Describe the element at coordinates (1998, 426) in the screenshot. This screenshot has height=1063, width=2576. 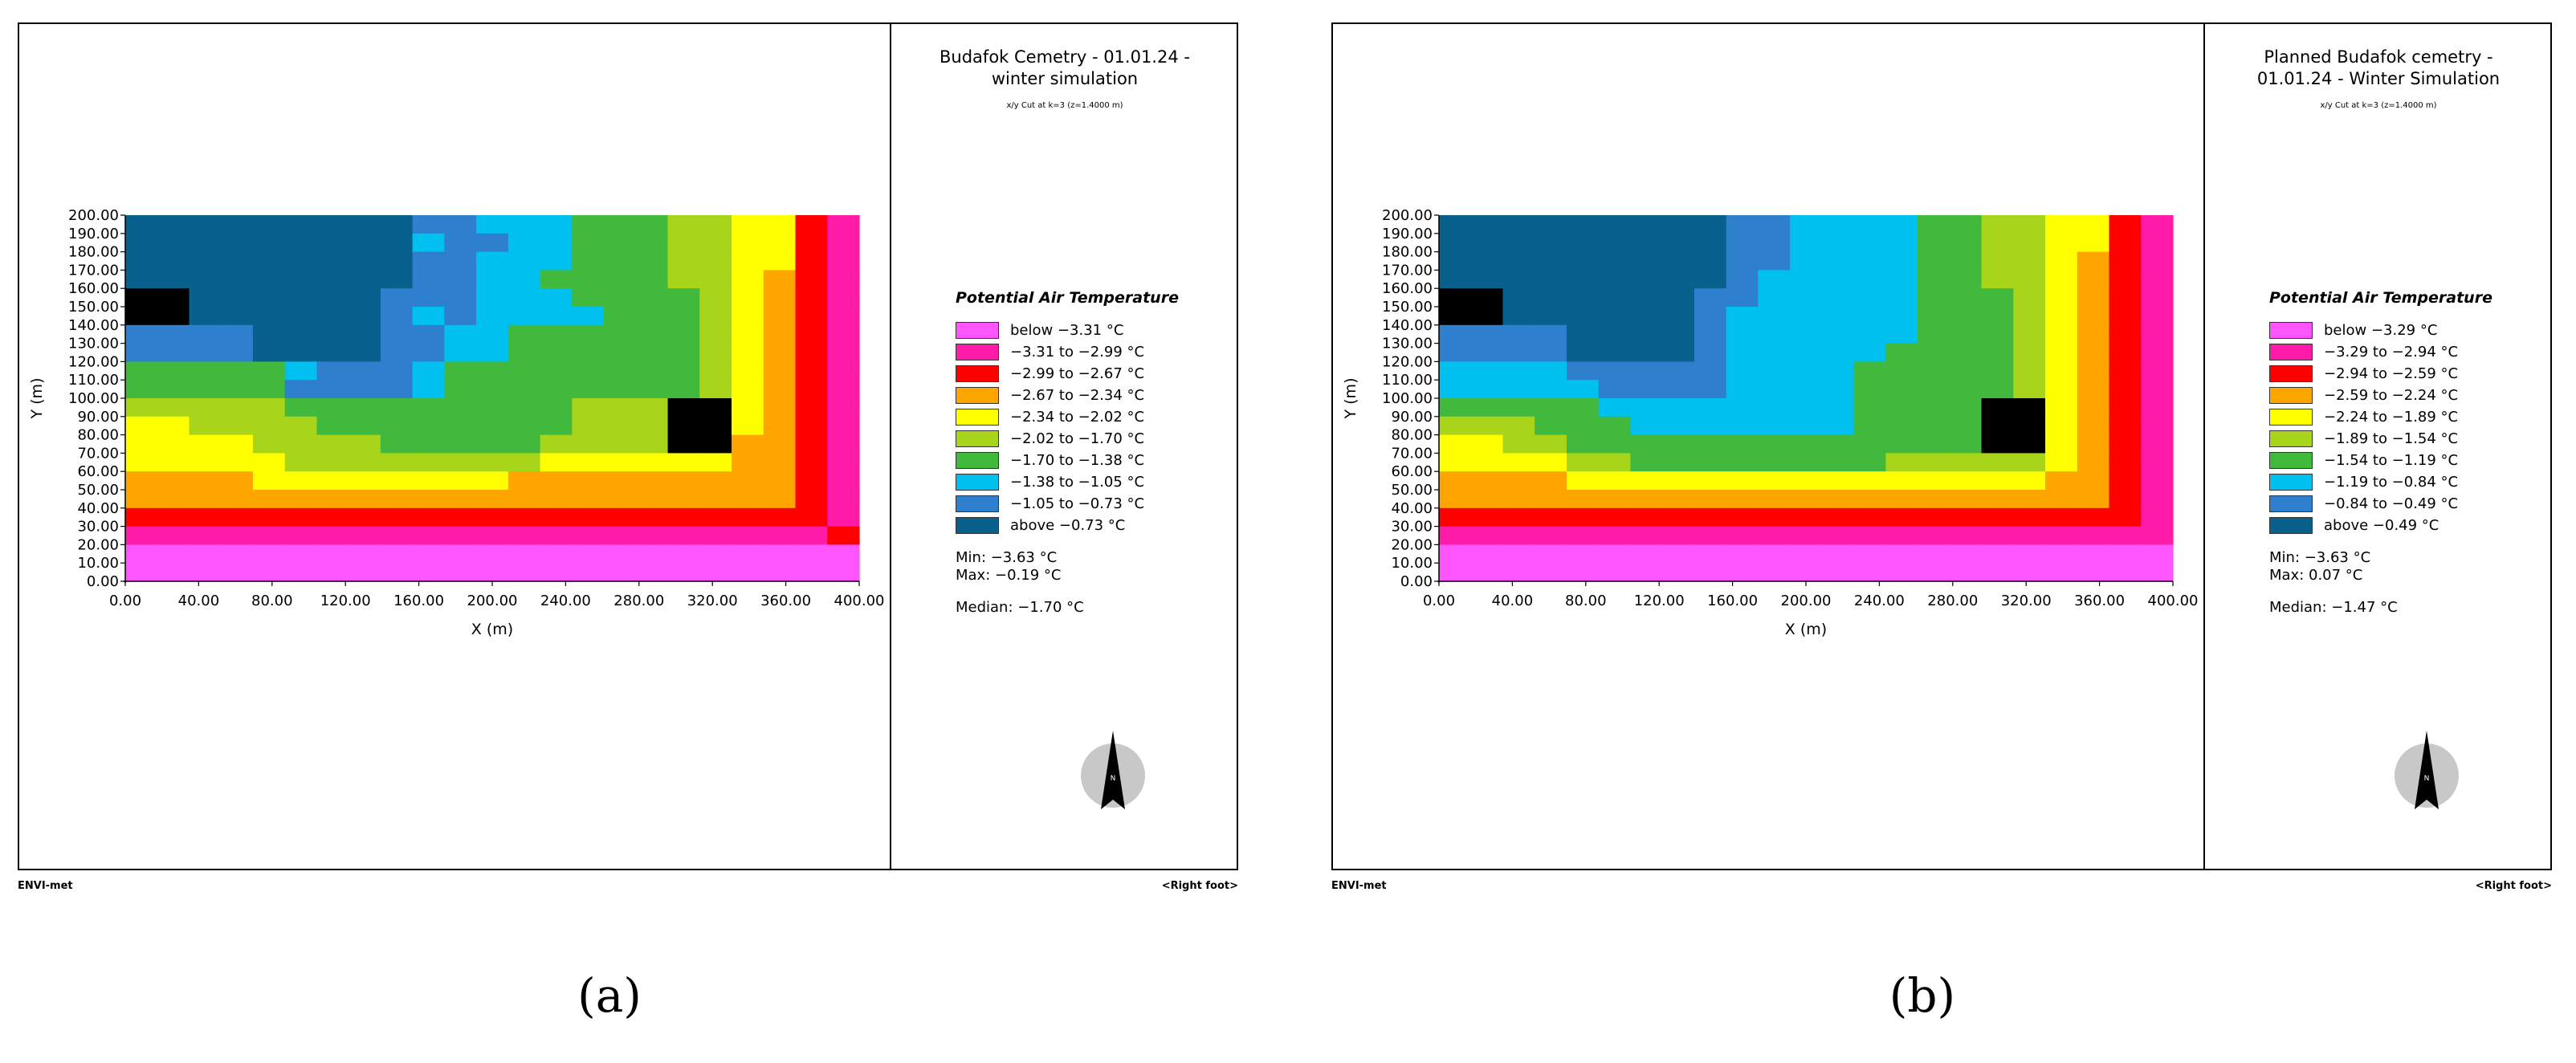
I see `building-cell` at that location.